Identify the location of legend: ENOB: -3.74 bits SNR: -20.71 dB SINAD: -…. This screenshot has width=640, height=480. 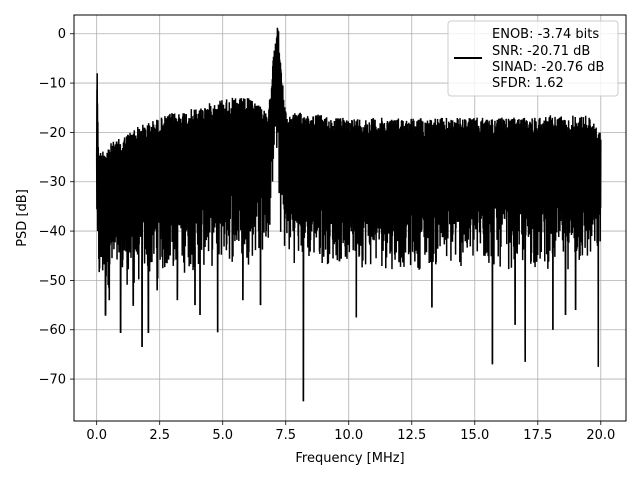
(533, 58).